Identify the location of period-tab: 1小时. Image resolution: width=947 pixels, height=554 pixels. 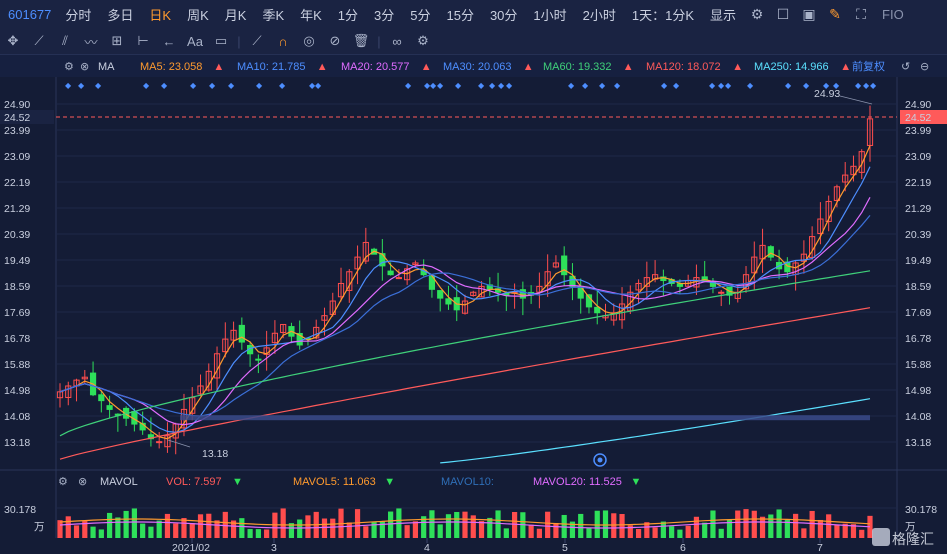
(550, 15).